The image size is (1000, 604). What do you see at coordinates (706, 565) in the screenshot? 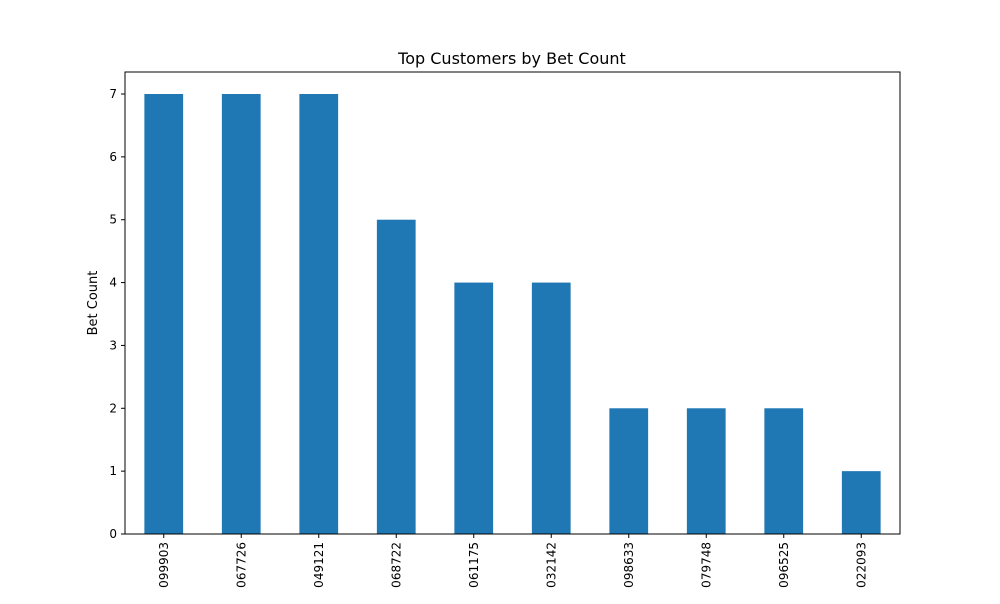
I see `x-tick-label: 079748` at bounding box center [706, 565].